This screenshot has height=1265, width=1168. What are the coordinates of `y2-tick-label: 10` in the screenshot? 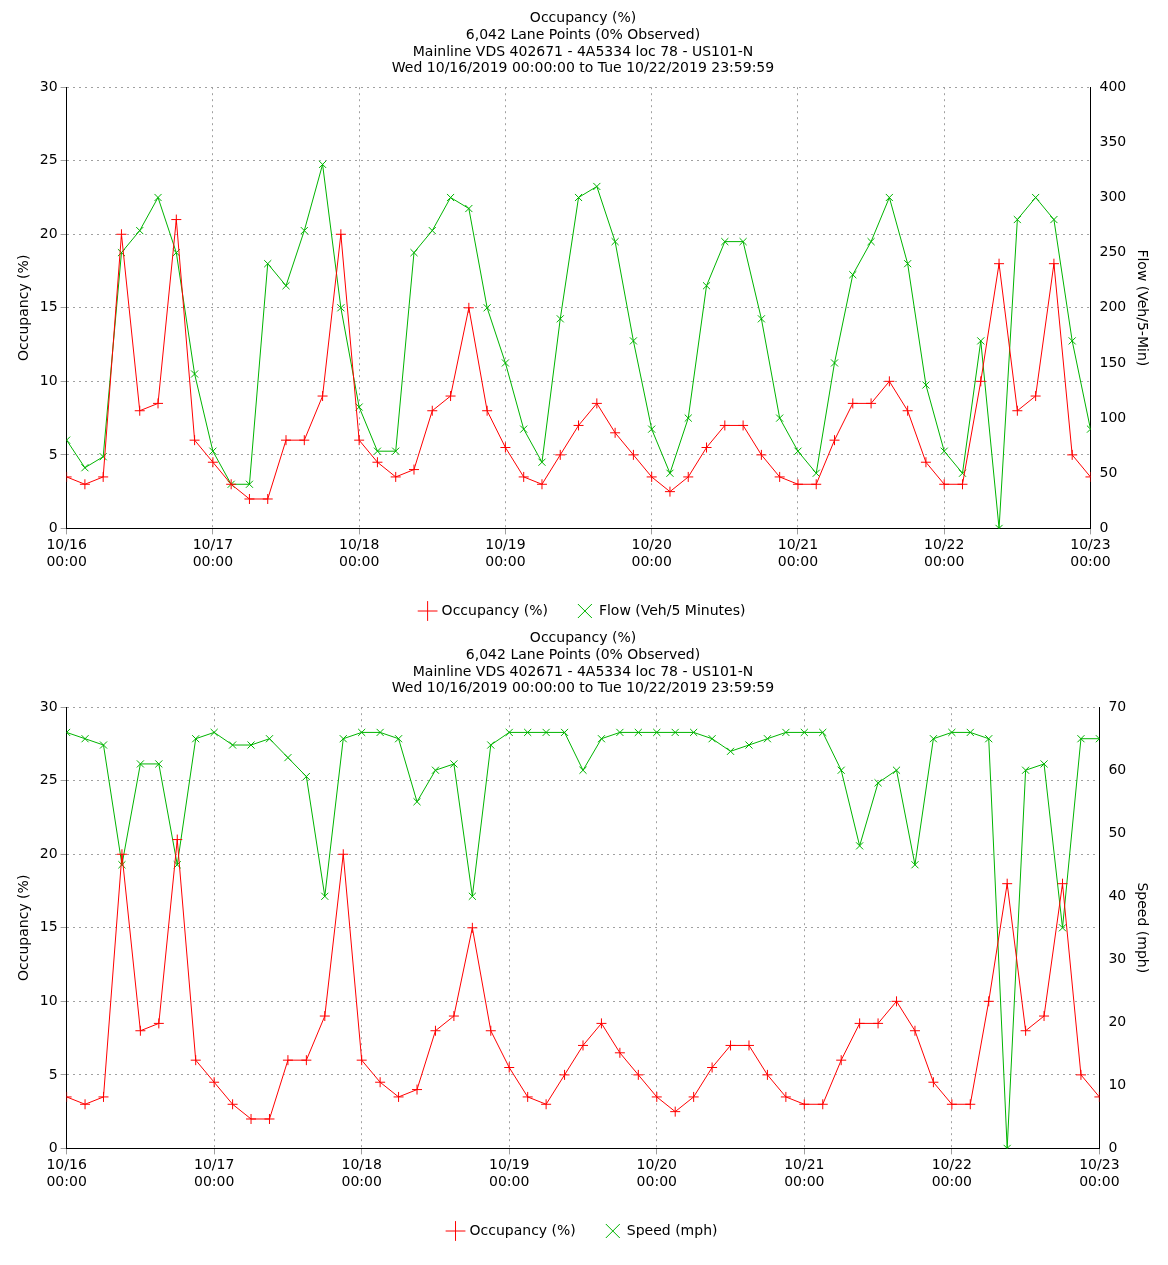 It's located at (1117, 1084).